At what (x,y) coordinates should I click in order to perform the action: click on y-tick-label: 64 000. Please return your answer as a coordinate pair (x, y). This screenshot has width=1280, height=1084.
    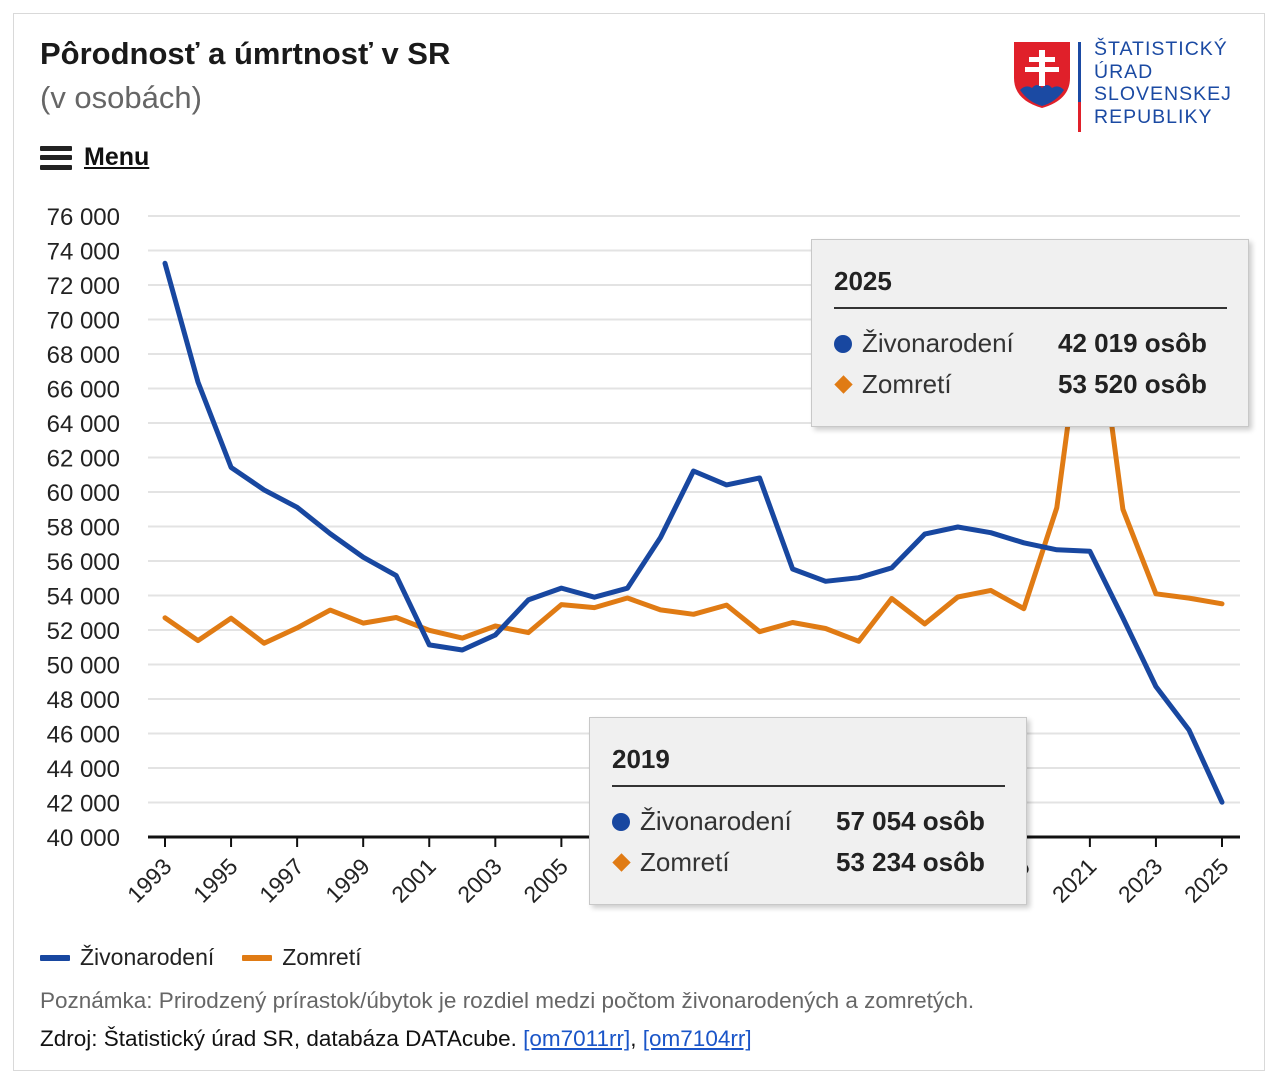
    Looking at the image, I should click on (83, 424).